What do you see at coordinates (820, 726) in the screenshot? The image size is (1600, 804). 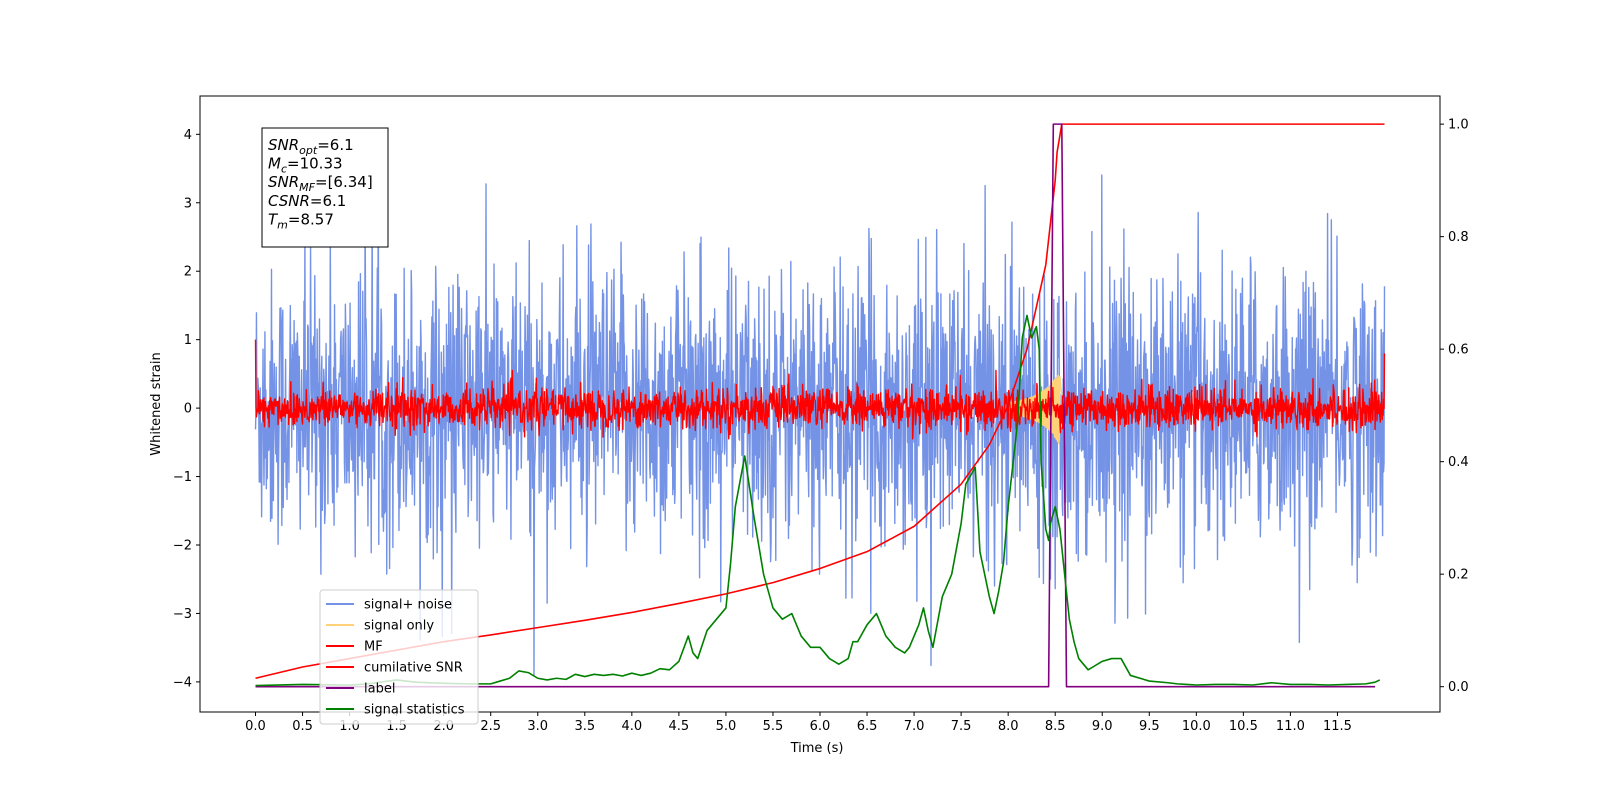 I see `x-tick-label: 6.0` at bounding box center [820, 726].